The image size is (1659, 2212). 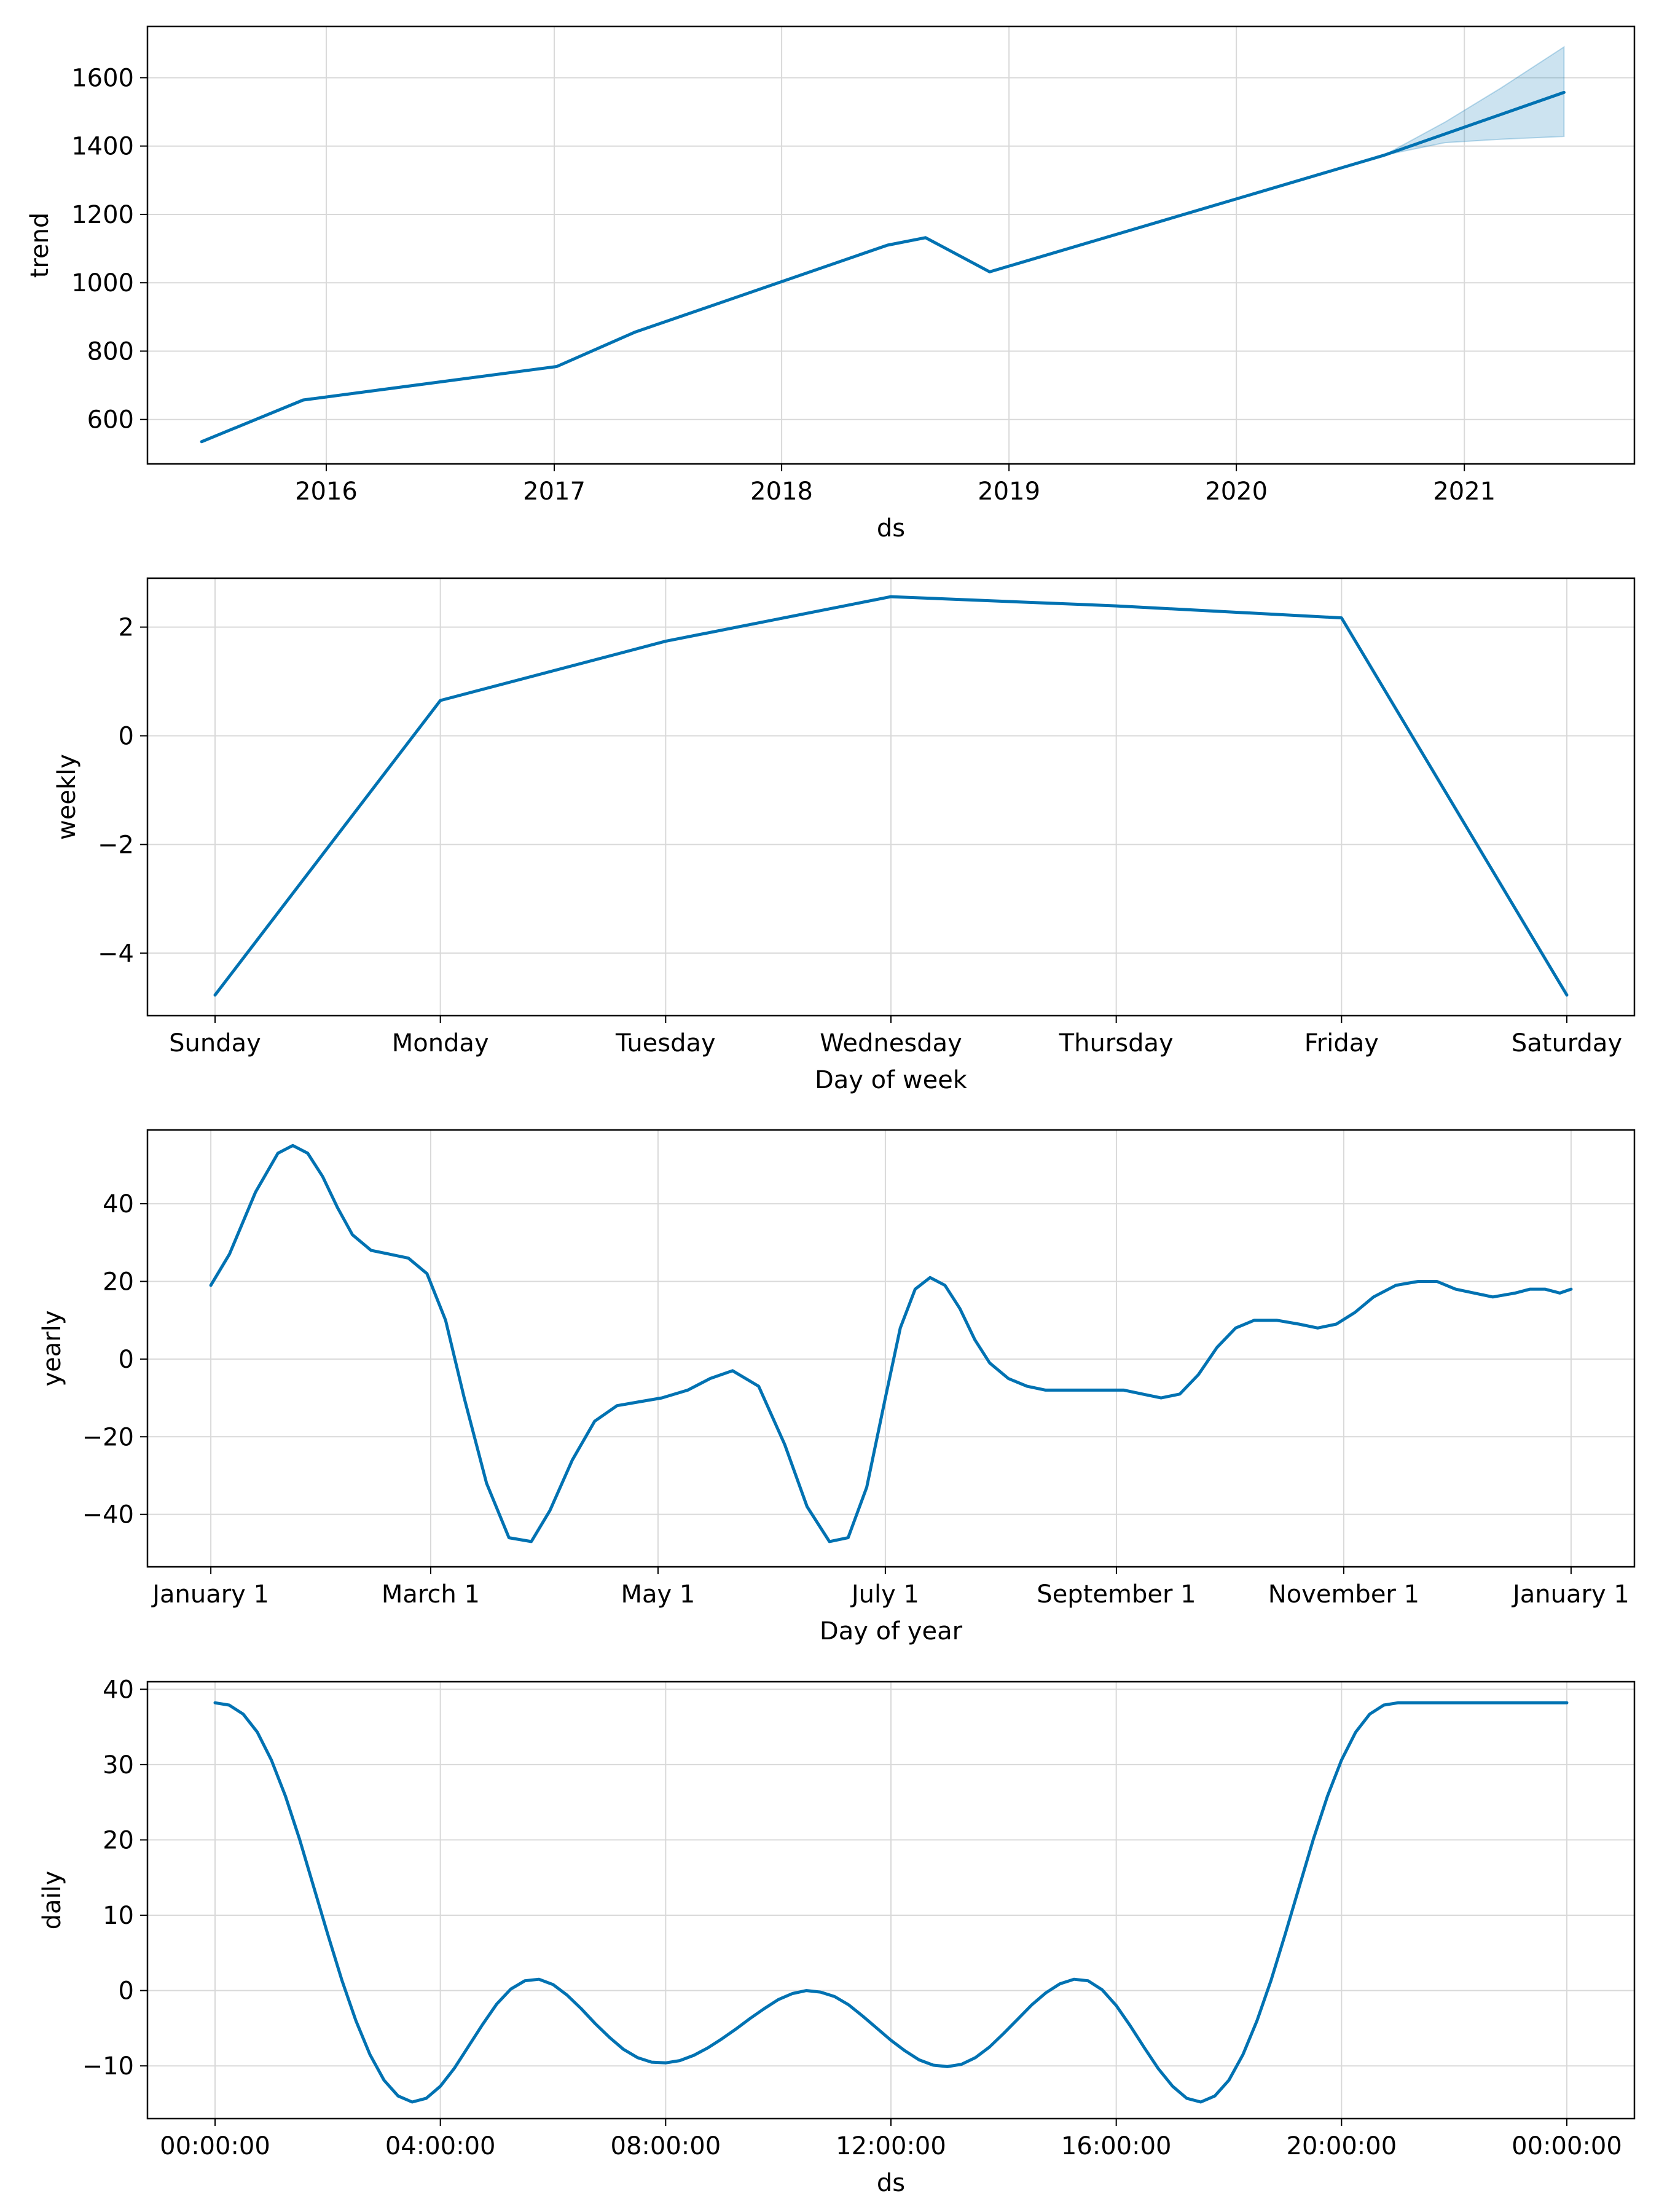 I want to click on y-axis-label: yearly, so click(x=52, y=1348).